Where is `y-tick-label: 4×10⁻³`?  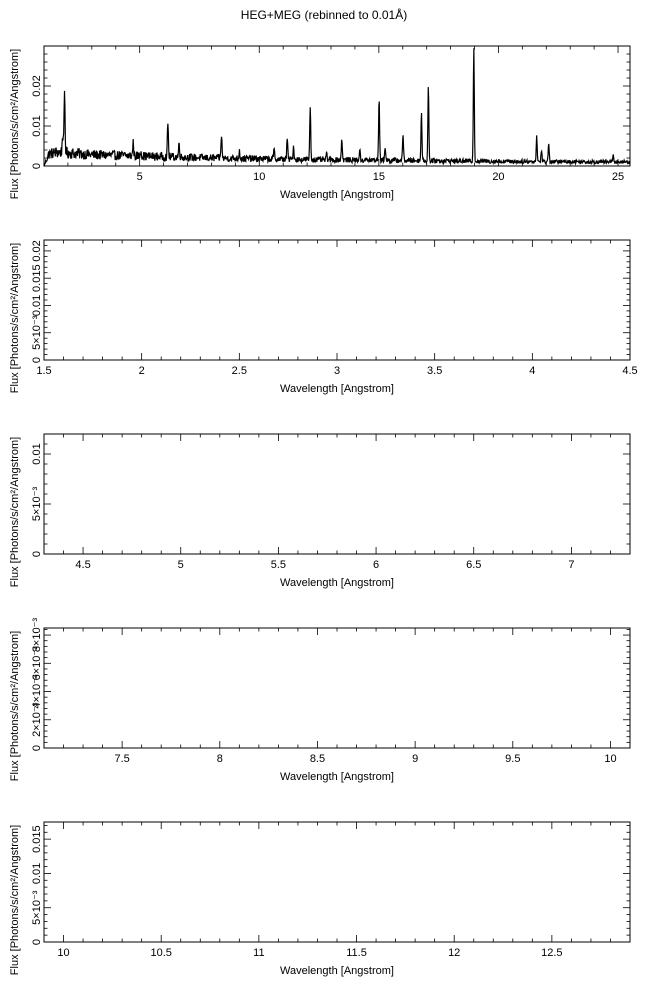 y-tick-label: 4×10⁻³ is located at coordinates (37, 691).